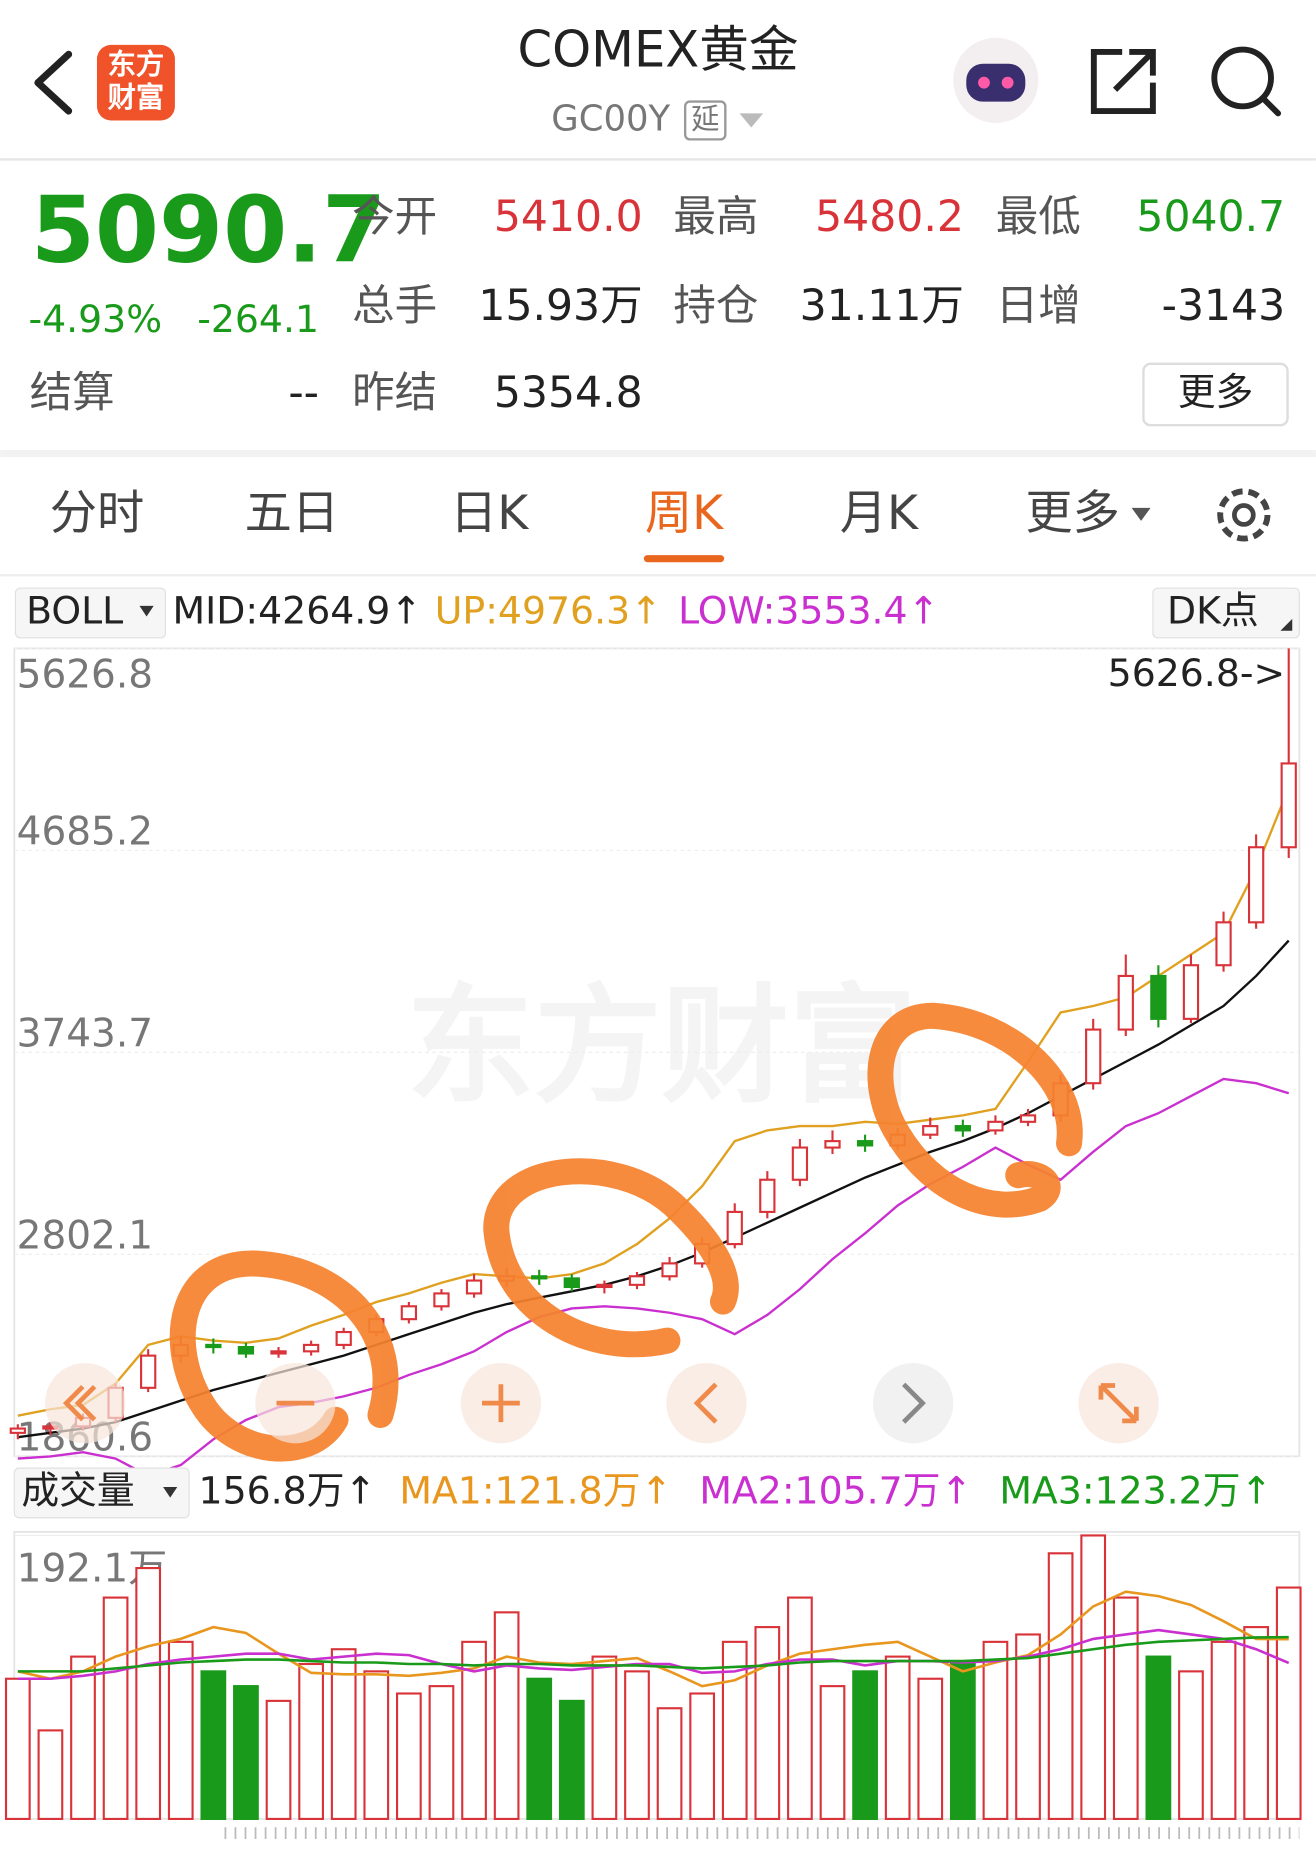  I want to click on volume-select, so click(101, 1493).